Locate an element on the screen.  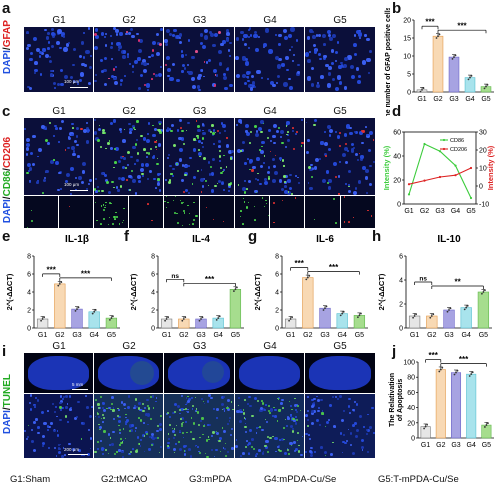
legend-label-cd86: CD86 is located at coordinates (457, 141).